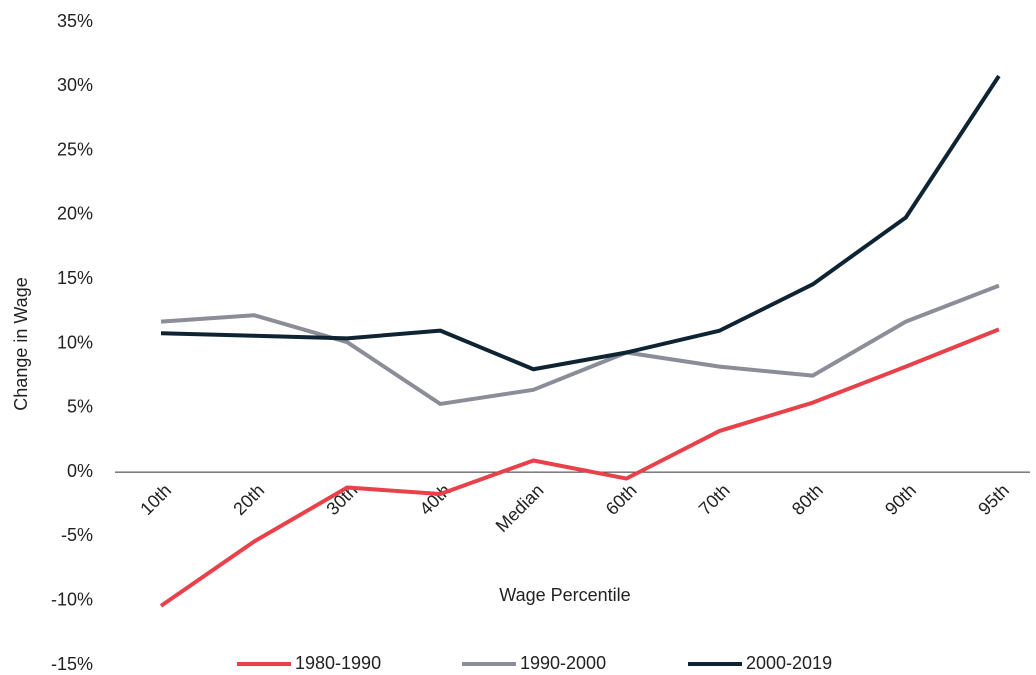 Image resolution: width=1036 pixels, height=675 pixels. Describe the element at coordinates (435, 499) in the screenshot. I see `x-tick-label: 40th` at that location.